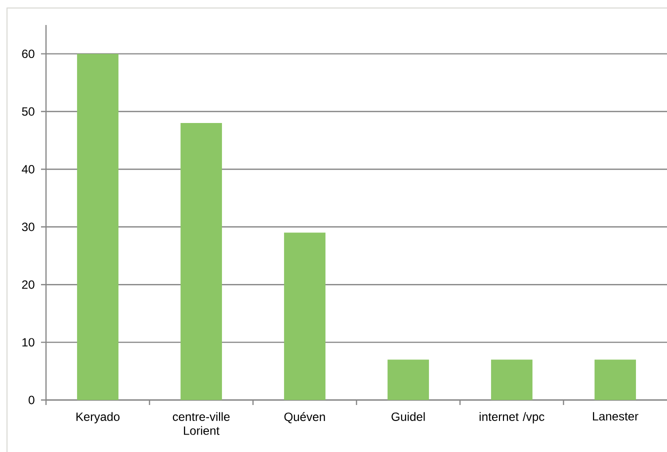 The image size is (667, 452). Describe the element at coordinates (31, 400) in the screenshot. I see `y-tick-label: 0` at that location.